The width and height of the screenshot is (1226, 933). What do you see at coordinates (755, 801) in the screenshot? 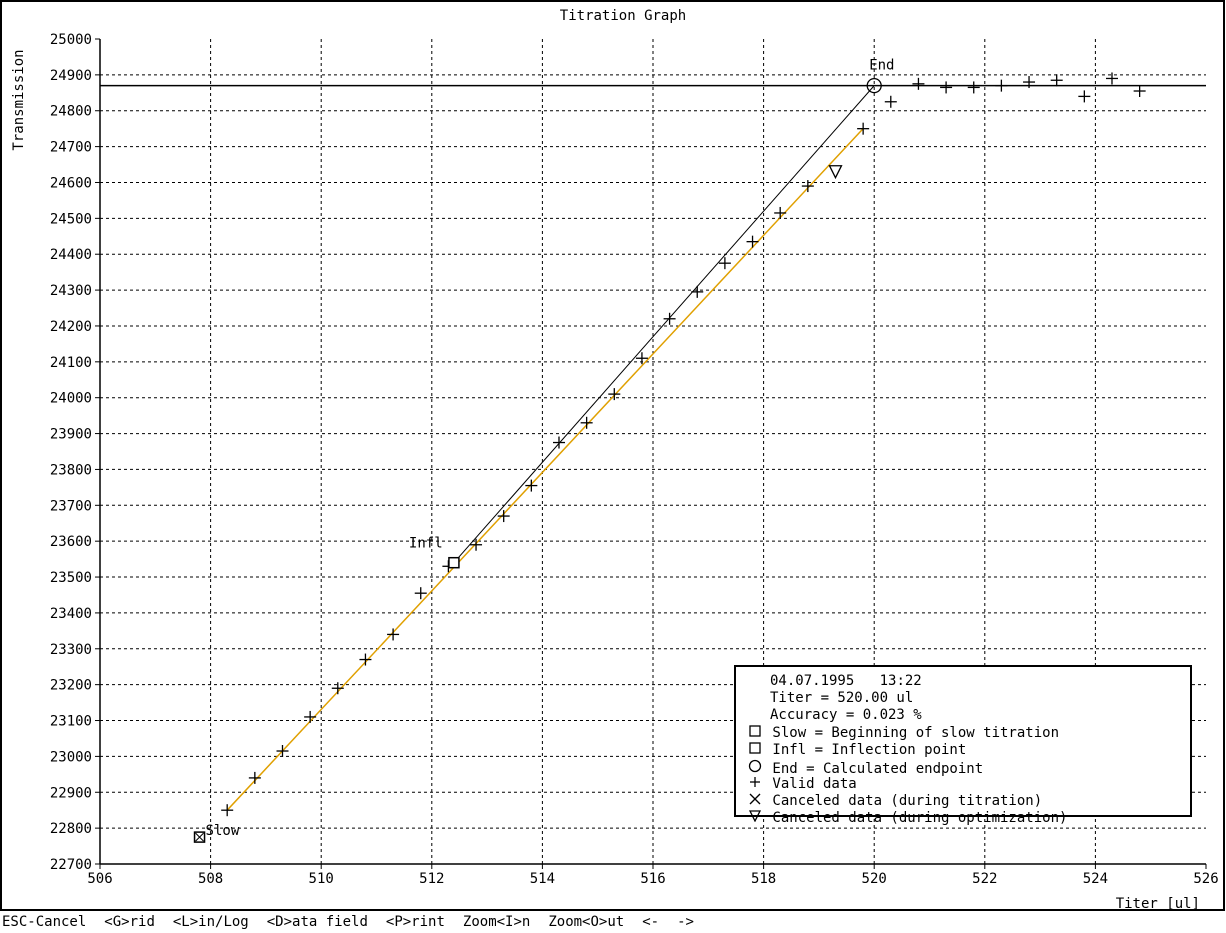
I see `x-icon` at bounding box center [755, 801].